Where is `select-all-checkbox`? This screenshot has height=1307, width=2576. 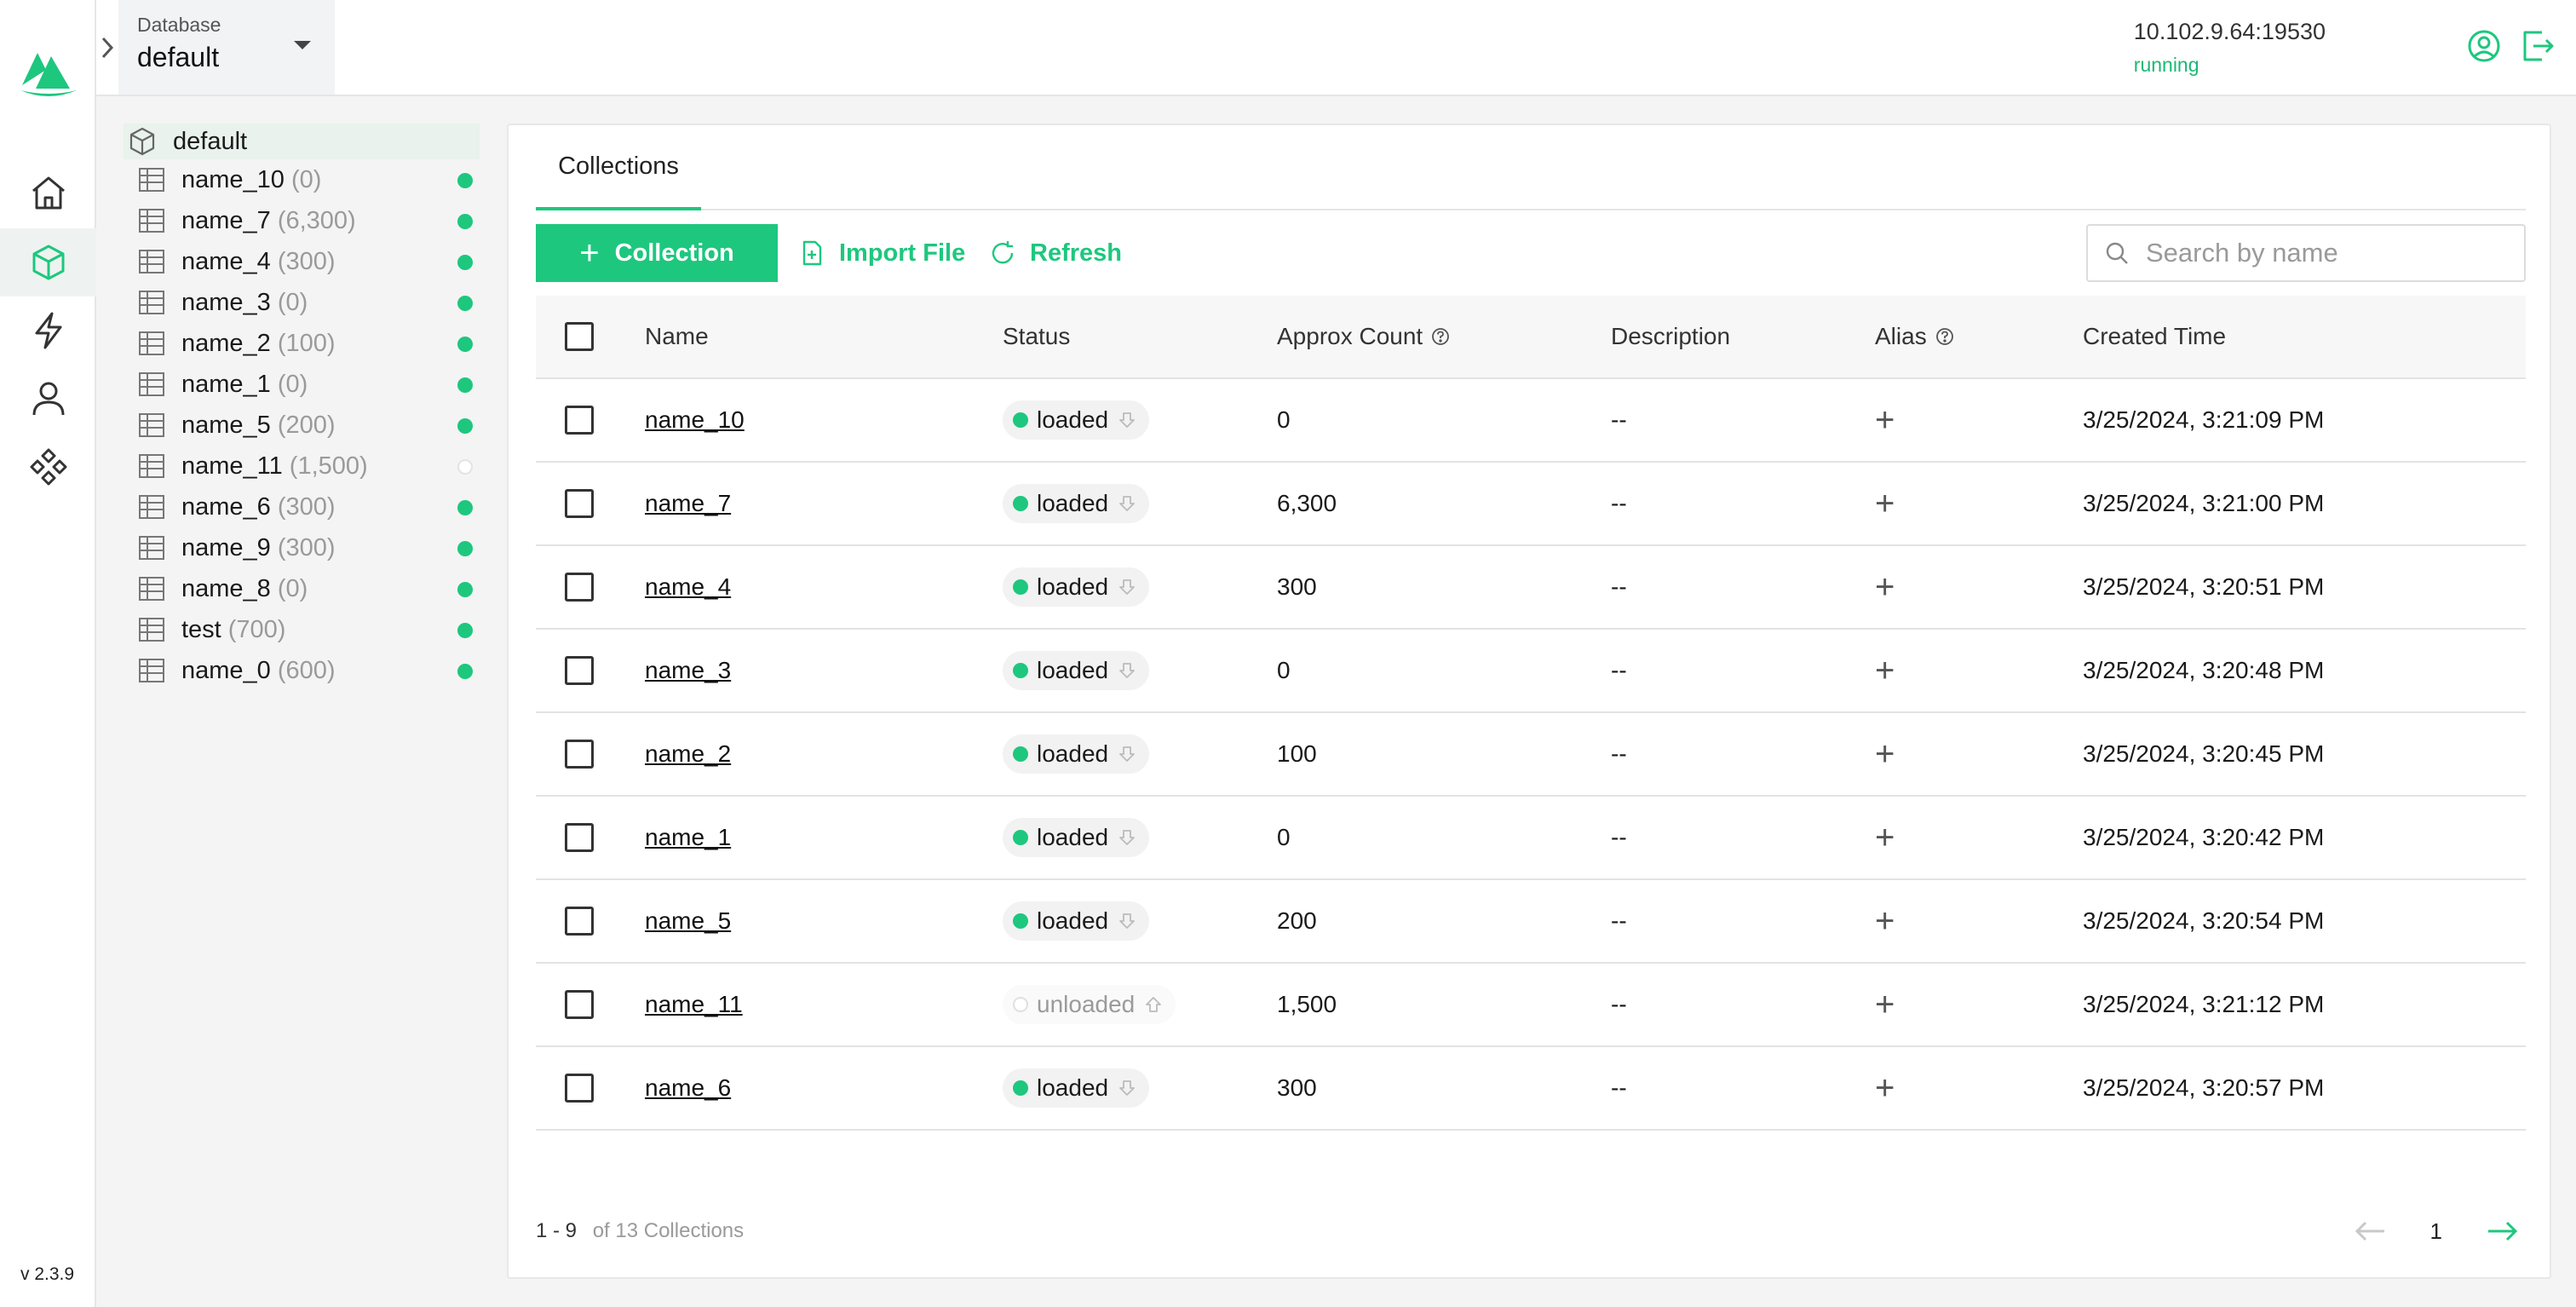 select-all-checkbox is located at coordinates (580, 337).